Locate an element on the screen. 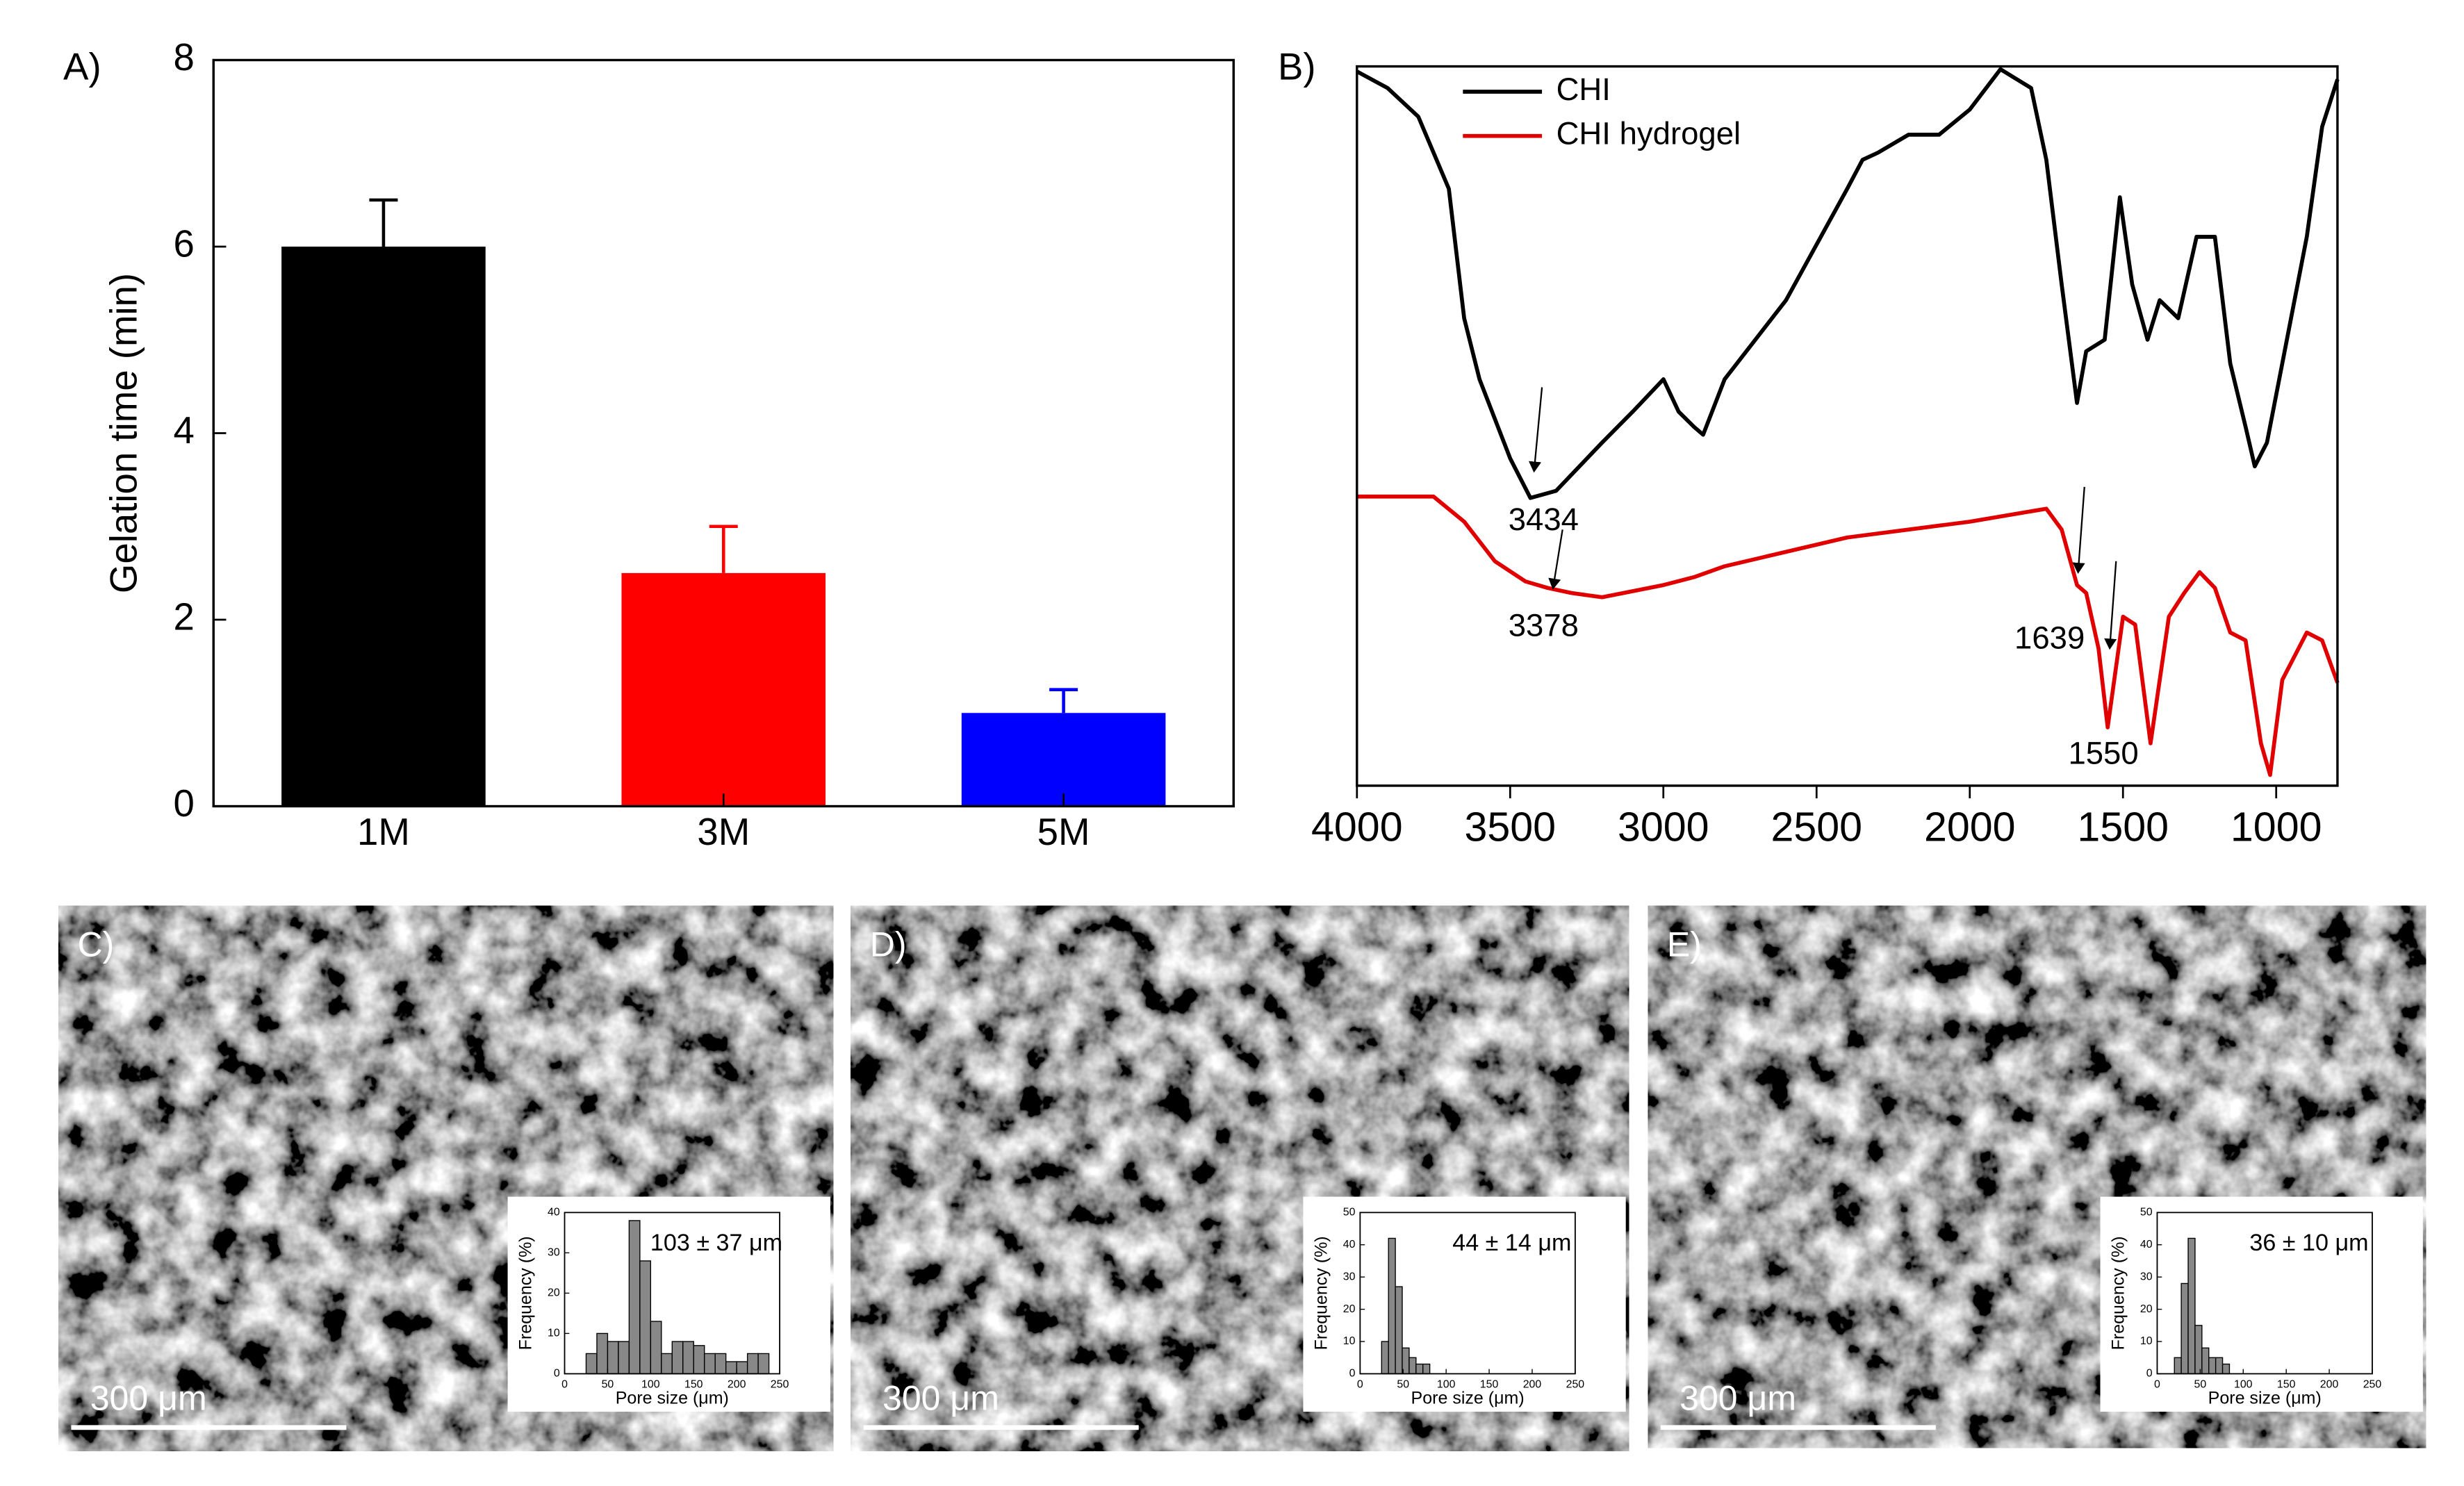  panel-label: E) is located at coordinates (1684, 944).